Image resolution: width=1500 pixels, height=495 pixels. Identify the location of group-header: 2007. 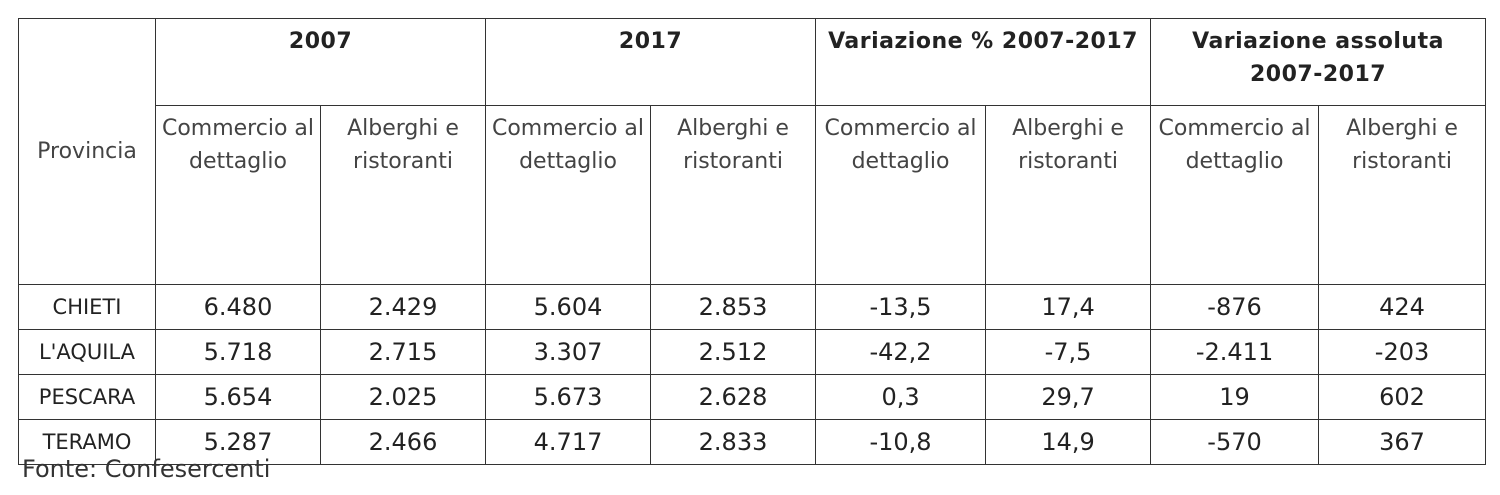
(320, 62).